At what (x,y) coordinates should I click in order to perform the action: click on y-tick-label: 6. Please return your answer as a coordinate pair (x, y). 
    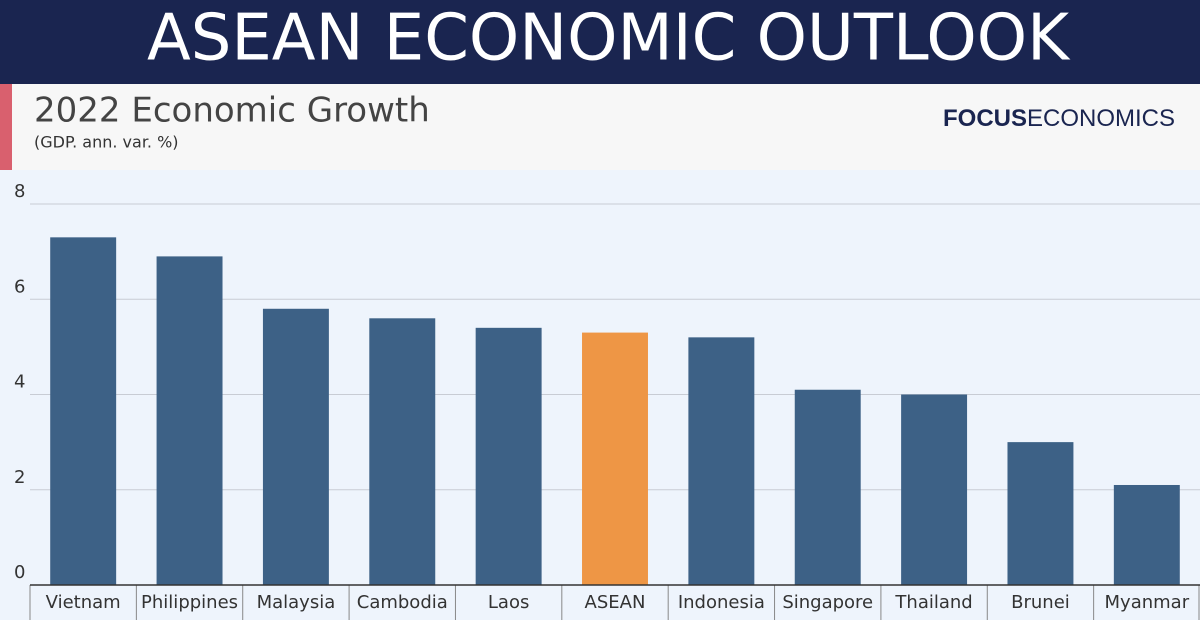
    Looking at the image, I should click on (19, 286).